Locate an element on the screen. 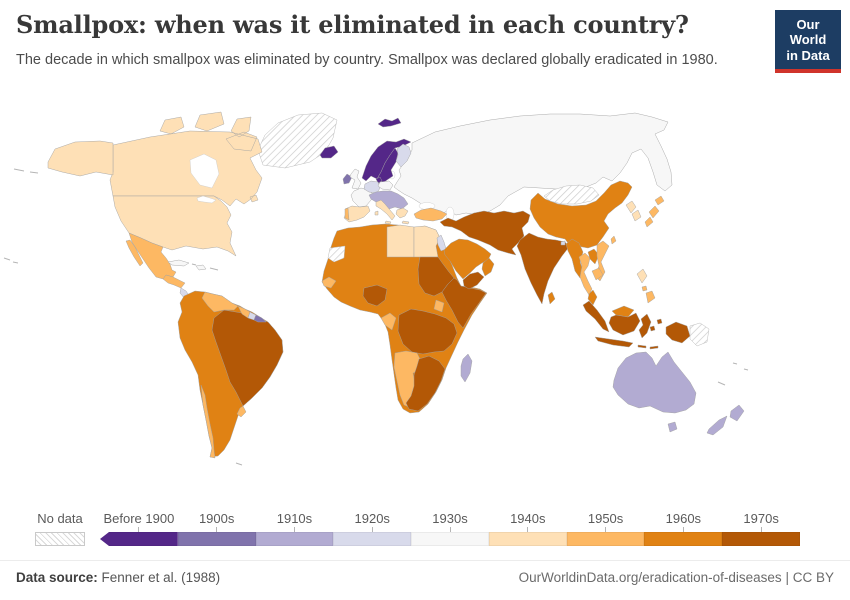 The image size is (850, 600). country-mongolia is located at coordinates (571, 194).